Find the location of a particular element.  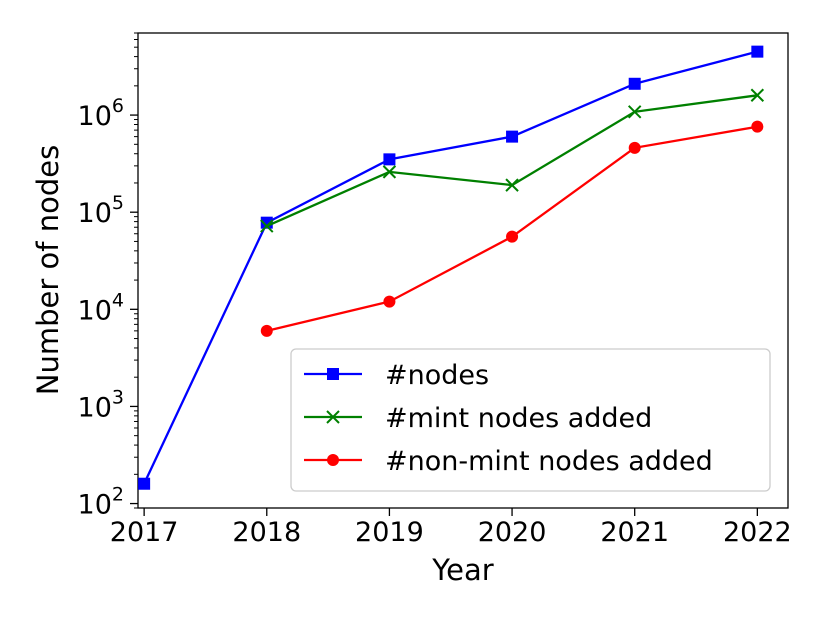

x-tick-label: 2020 is located at coordinates (512, 532).